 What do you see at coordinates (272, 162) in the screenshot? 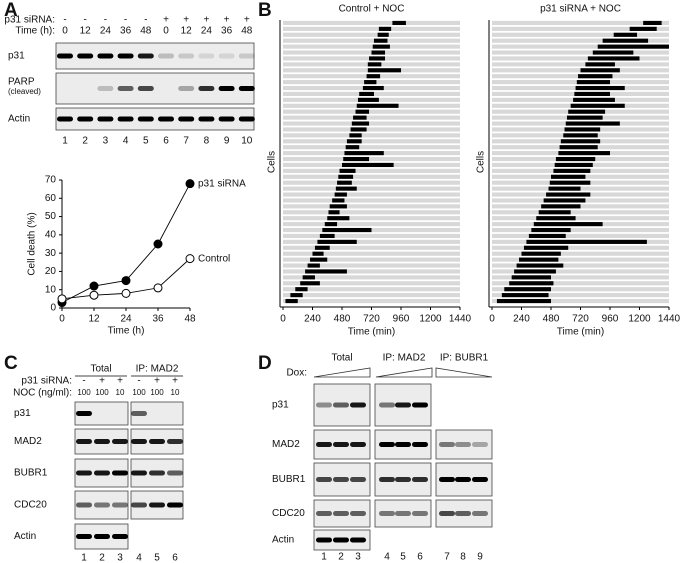
I see `y-axis-label: Cells` at bounding box center [272, 162].